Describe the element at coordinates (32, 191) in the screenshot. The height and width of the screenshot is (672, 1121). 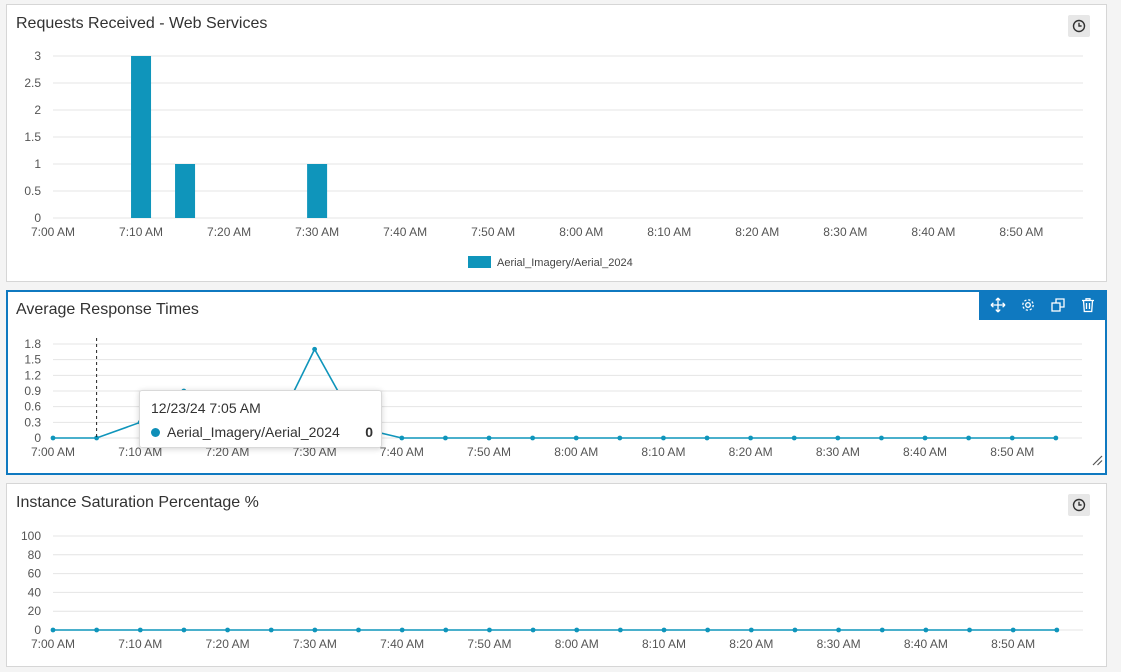
I see `y-tick-label: 0.5` at that location.